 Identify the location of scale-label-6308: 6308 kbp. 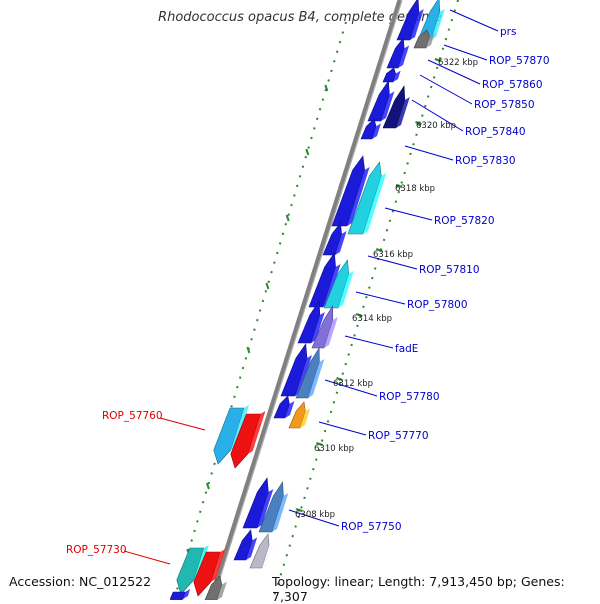
(315, 515).